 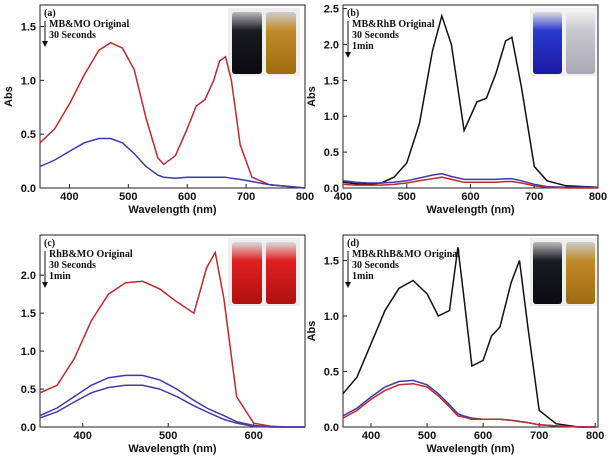 What do you see at coordinates (564, 272) in the screenshot?
I see `inset-photo-d` at bounding box center [564, 272].